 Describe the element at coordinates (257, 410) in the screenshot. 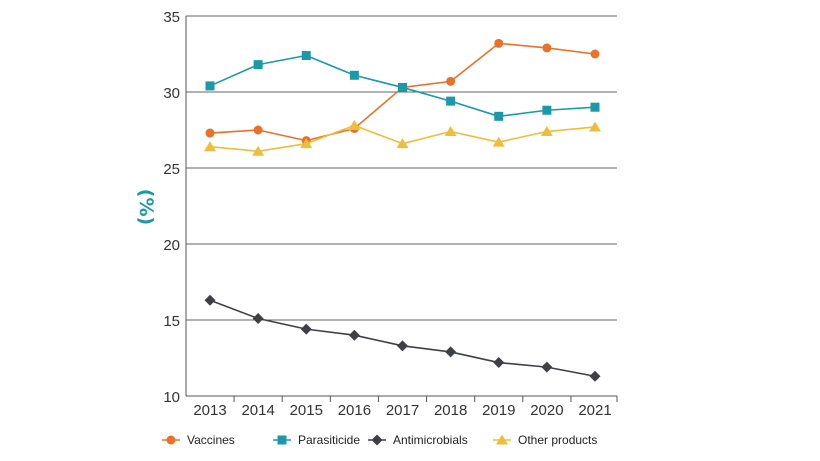

I see `x-tick-label: 2014` at that location.